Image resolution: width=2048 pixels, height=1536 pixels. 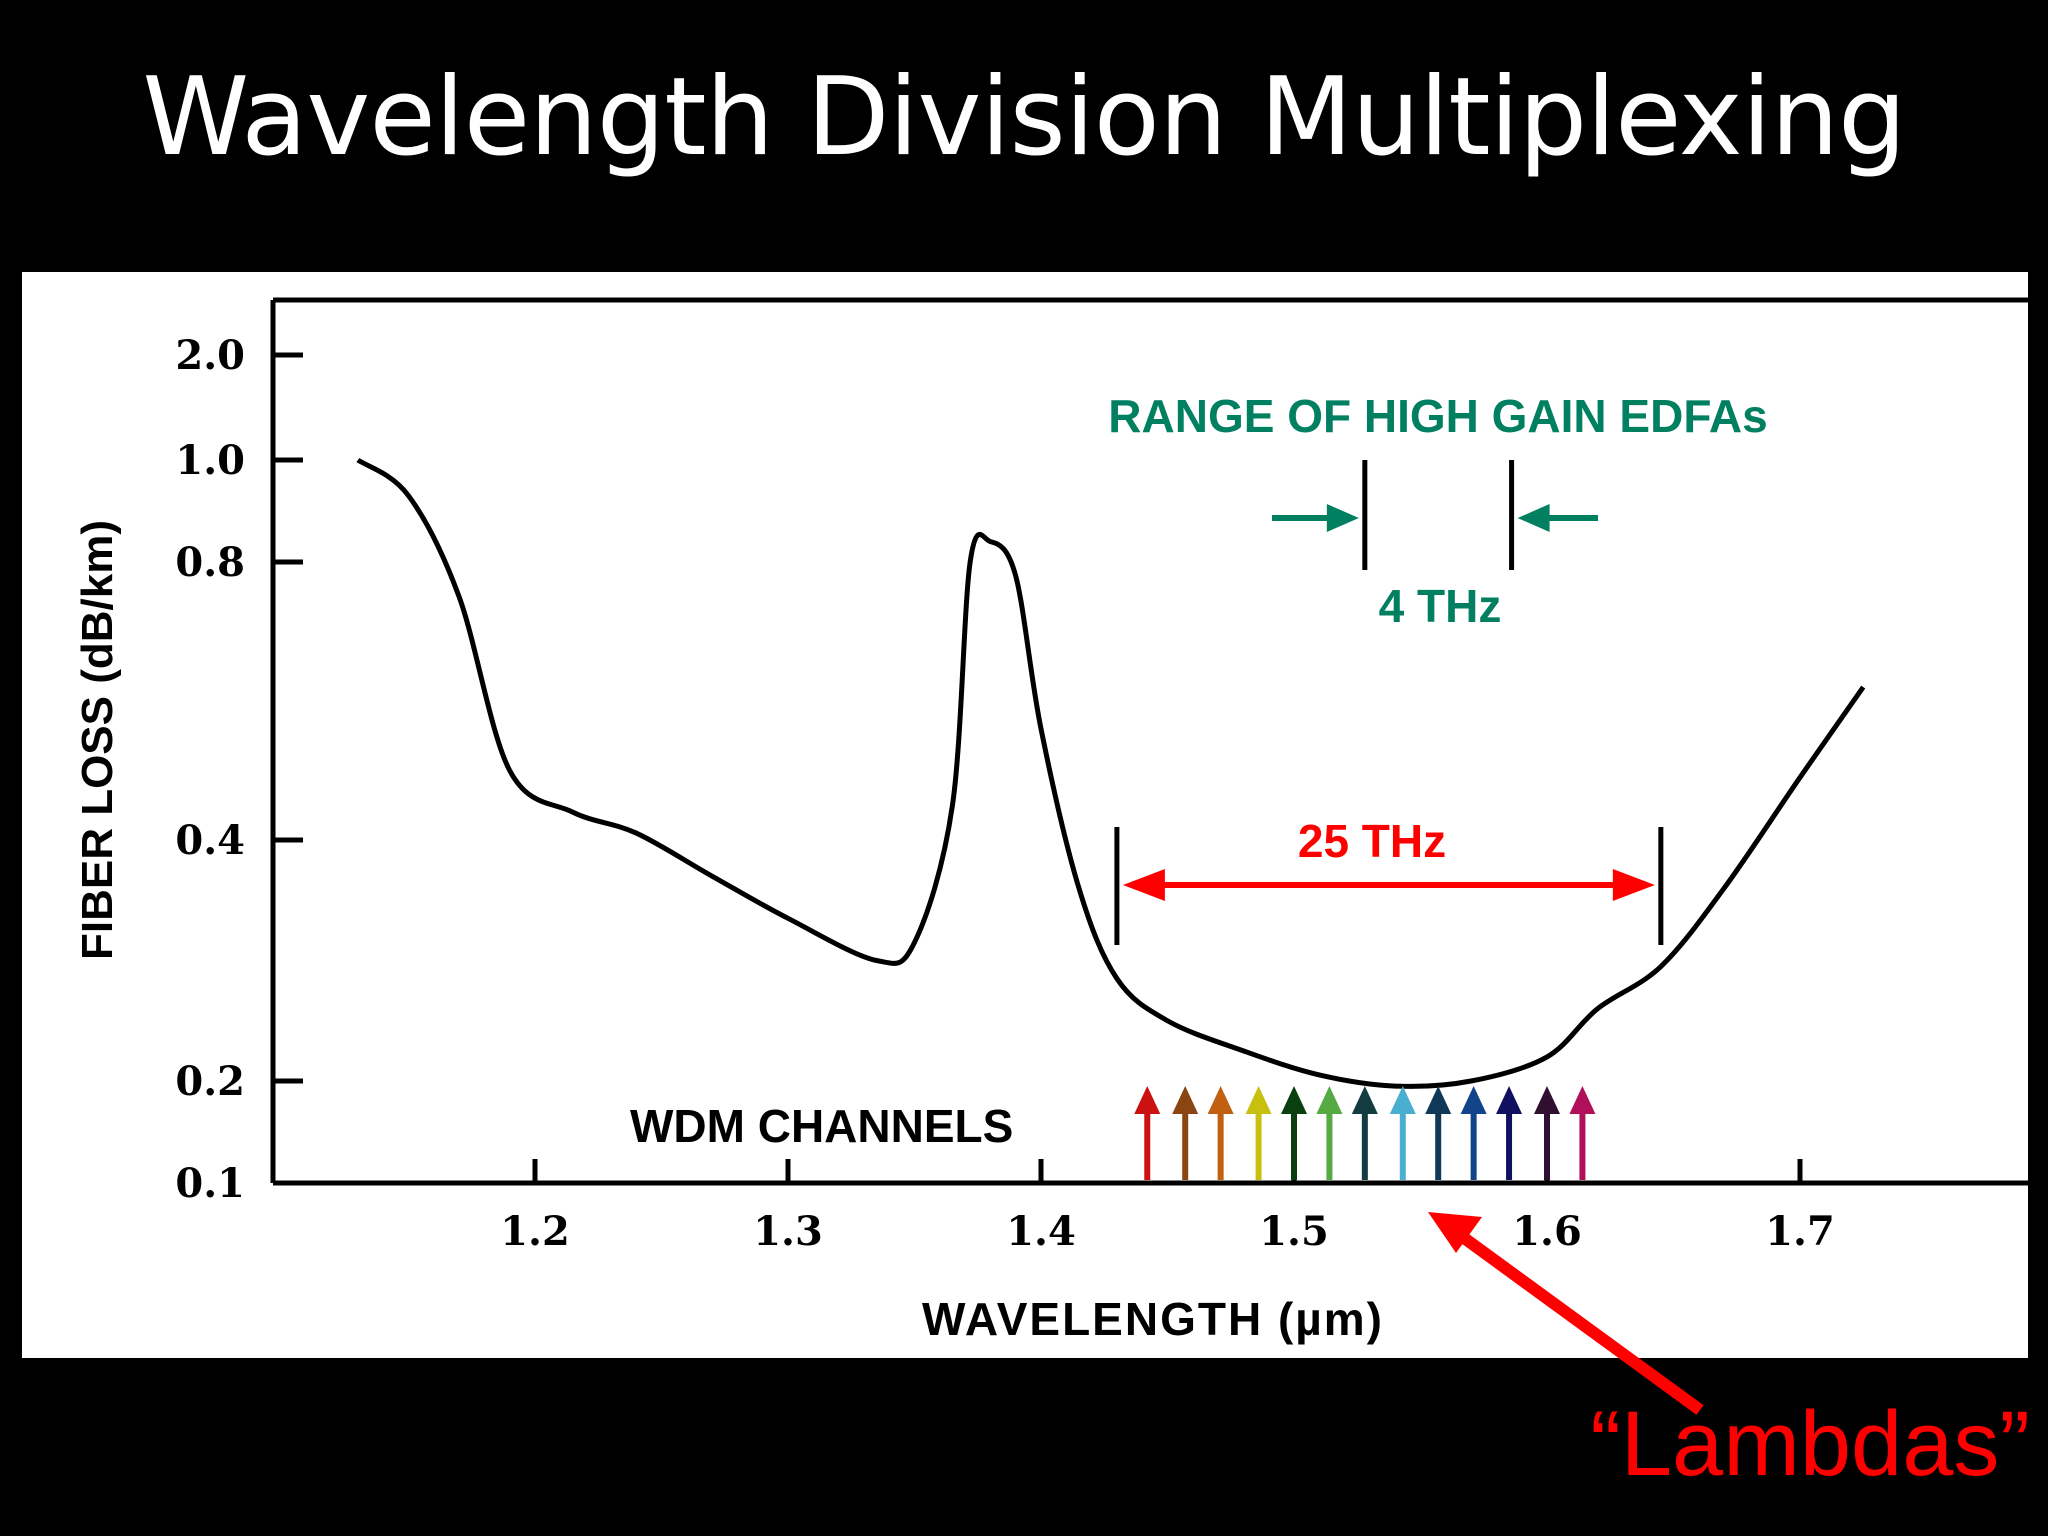 I want to click on edfa-range-label: RANGE OF HIGH GAIN EDFAs, so click(x=1437, y=416).